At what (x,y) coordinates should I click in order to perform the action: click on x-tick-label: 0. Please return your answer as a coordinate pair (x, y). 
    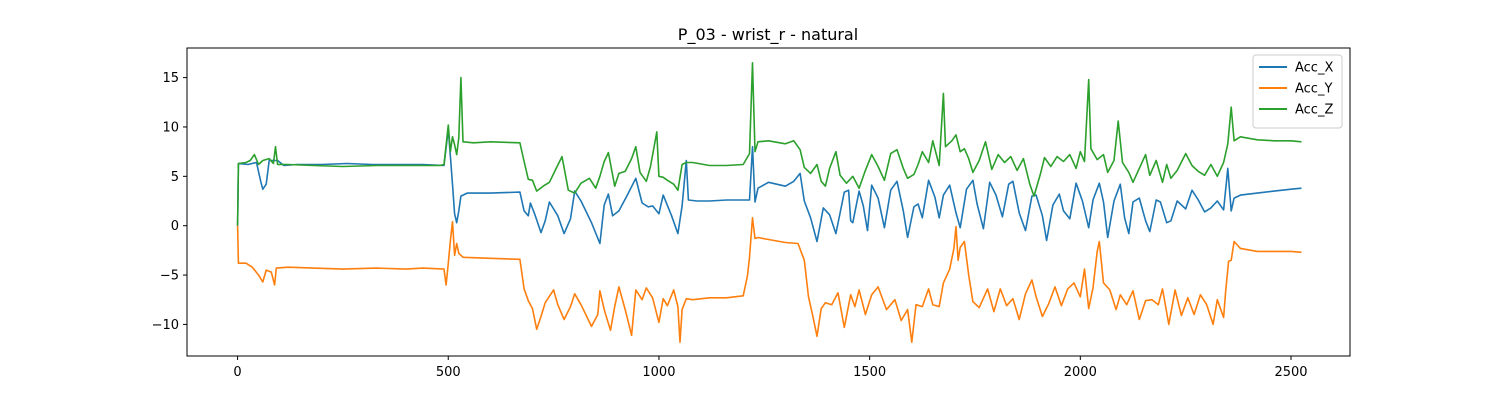
    Looking at the image, I should click on (237, 372).